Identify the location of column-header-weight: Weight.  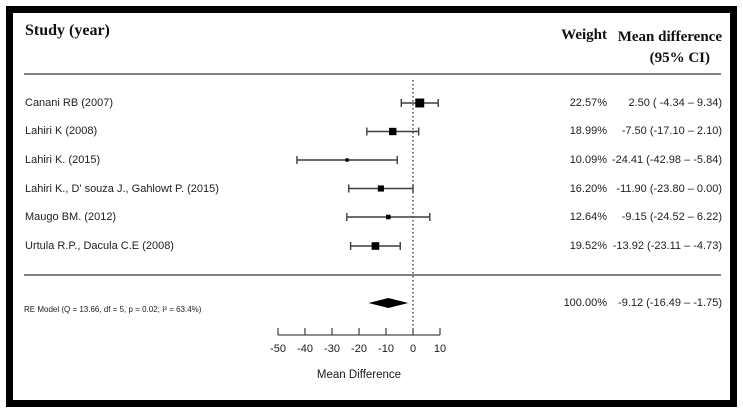
(584, 35).